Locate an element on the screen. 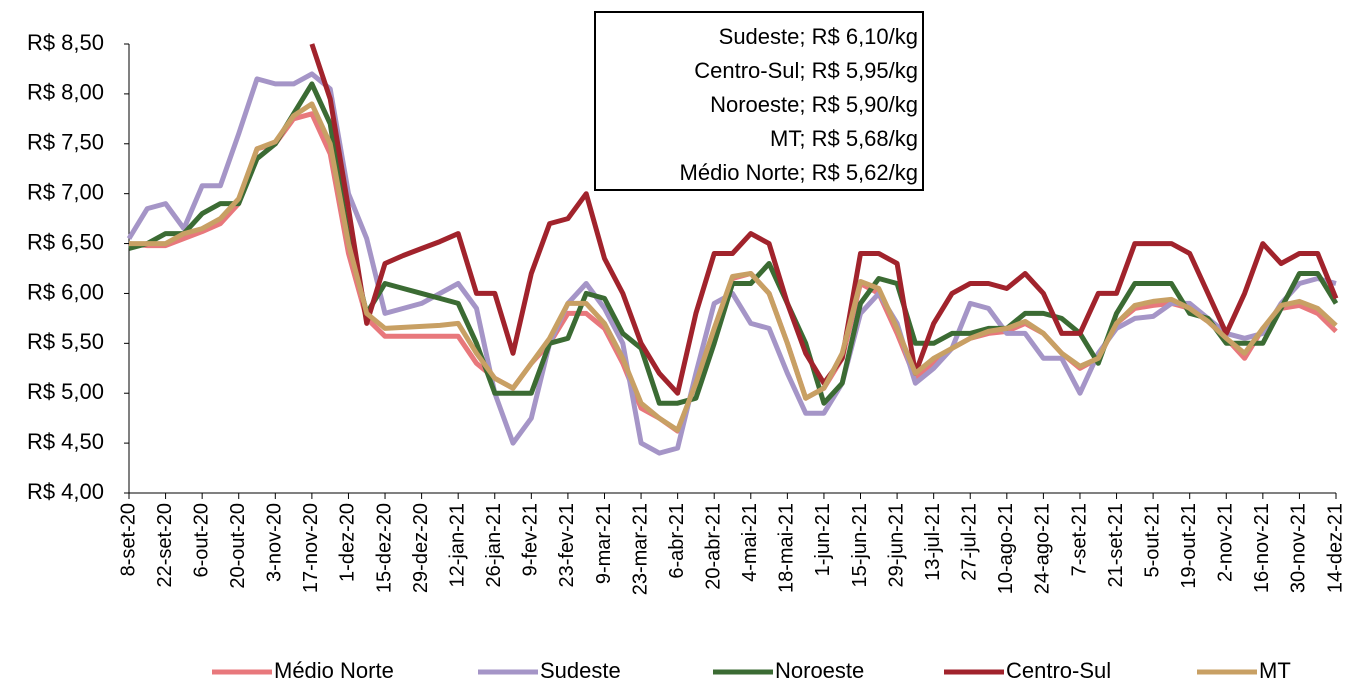 The image size is (1349, 686). x-tick-label: 15-jun-21 is located at coordinates (860, 545).